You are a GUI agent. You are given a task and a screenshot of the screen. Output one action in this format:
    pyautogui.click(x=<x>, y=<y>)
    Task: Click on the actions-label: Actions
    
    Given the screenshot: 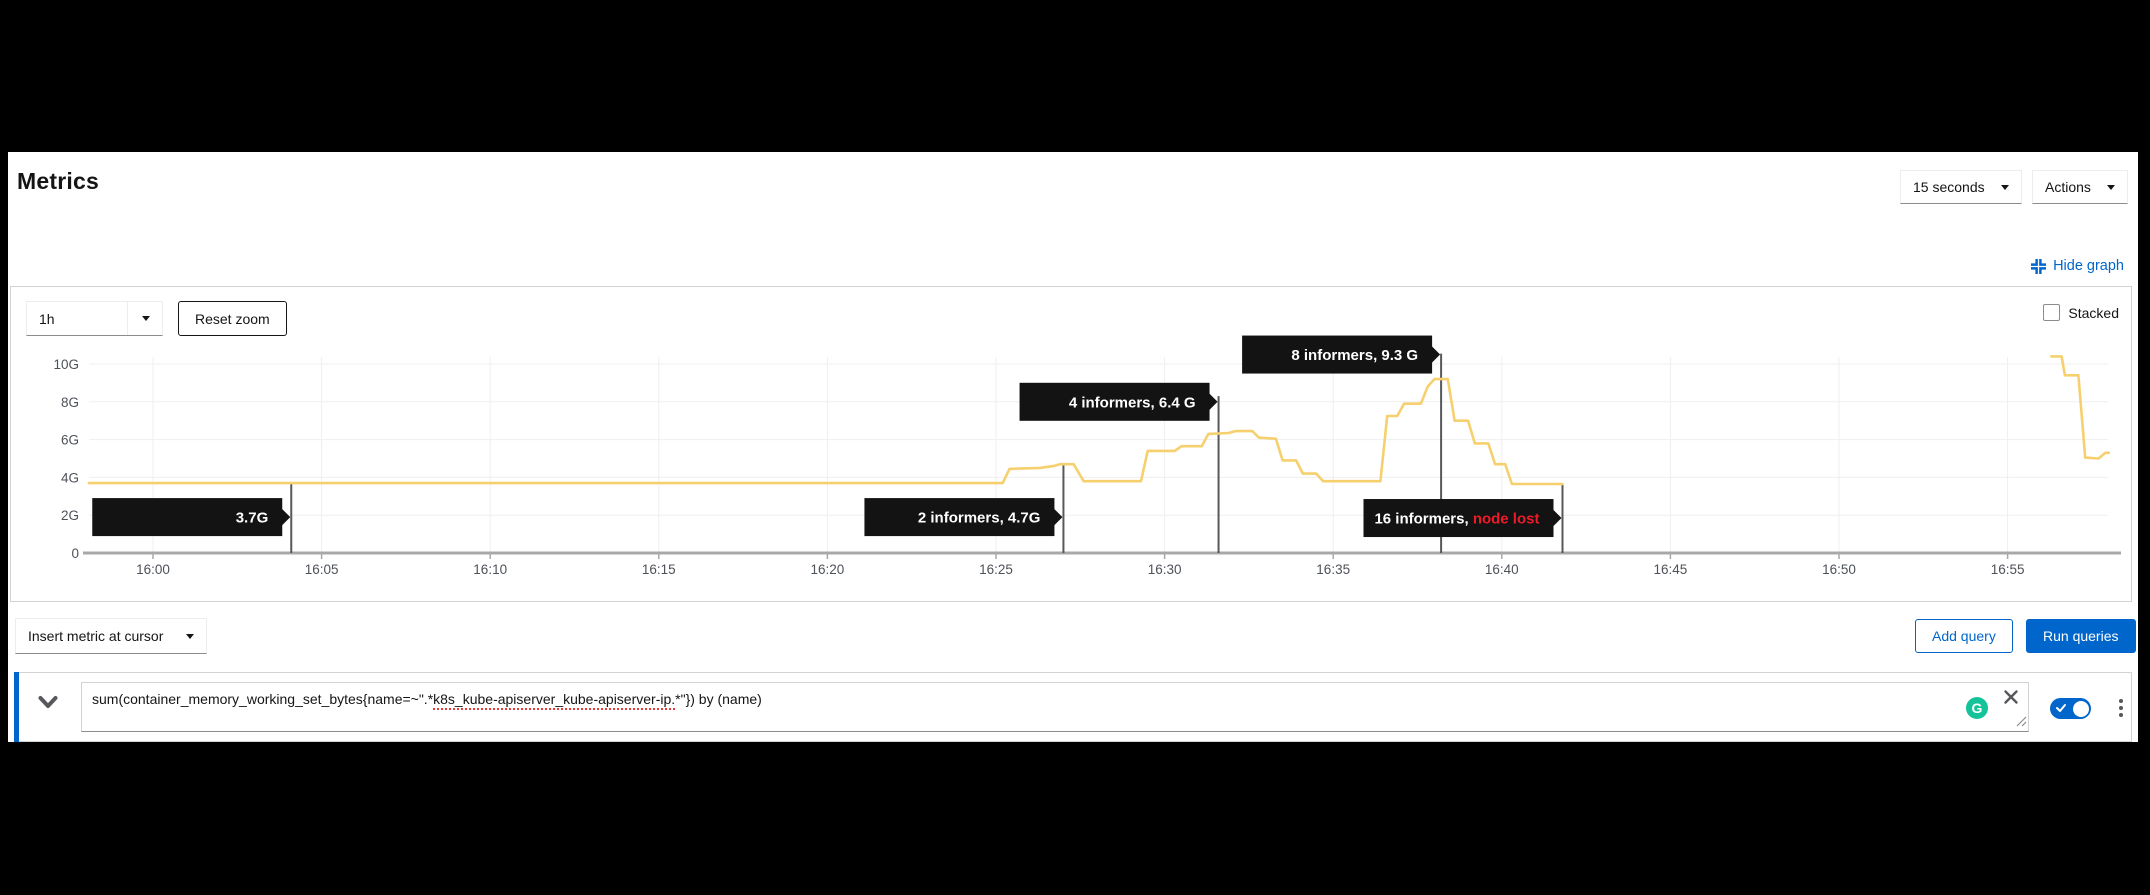 What is the action you would take?
    pyautogui.click(x=2068, y=187)
    